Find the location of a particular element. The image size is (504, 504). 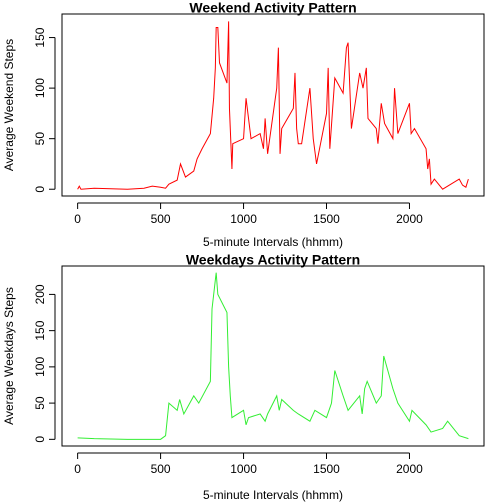

chart-title: Weekend Activity Pattern is located at coordinates (272, 8).